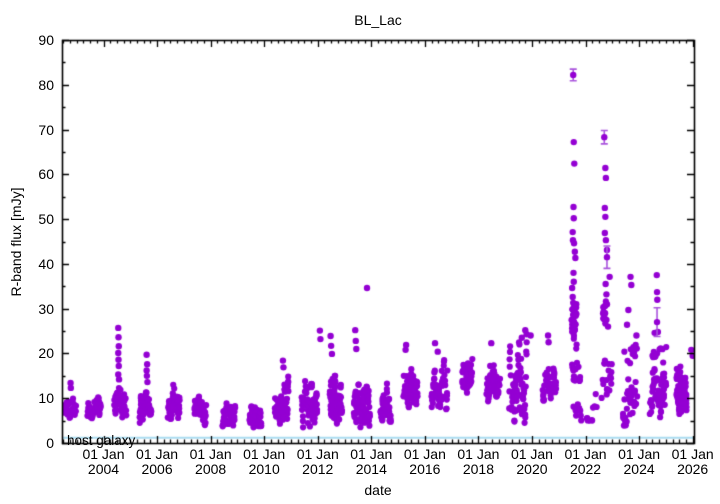 The width and height of the screenshot is (720, 504). What do you see at coordinates (46, 129) in the screenshot?
I see `y-tick-label: 70` at bounding box center [46, 129].